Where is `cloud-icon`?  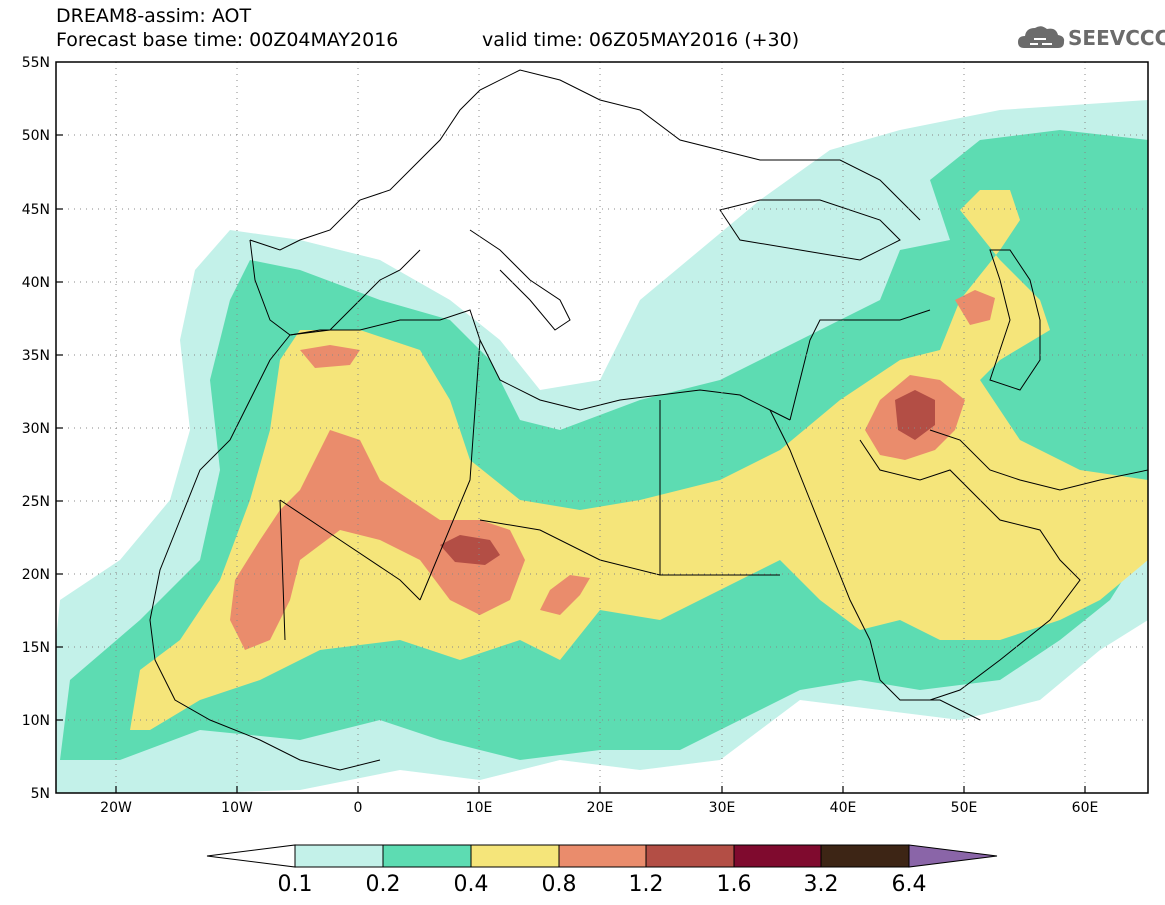 cloud-icon is located at coordinates (1041, 37).